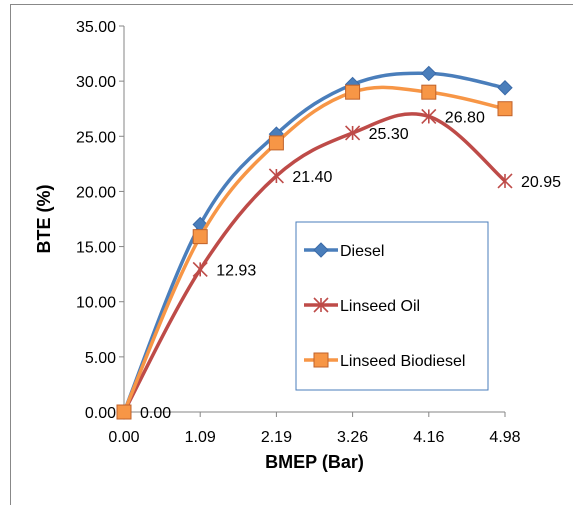 The height and width of the screenshot is (506, 574). Describe the element at coordinates (123, 437) in the screenshot. I see `x-tick-label: 0.00` at that location.